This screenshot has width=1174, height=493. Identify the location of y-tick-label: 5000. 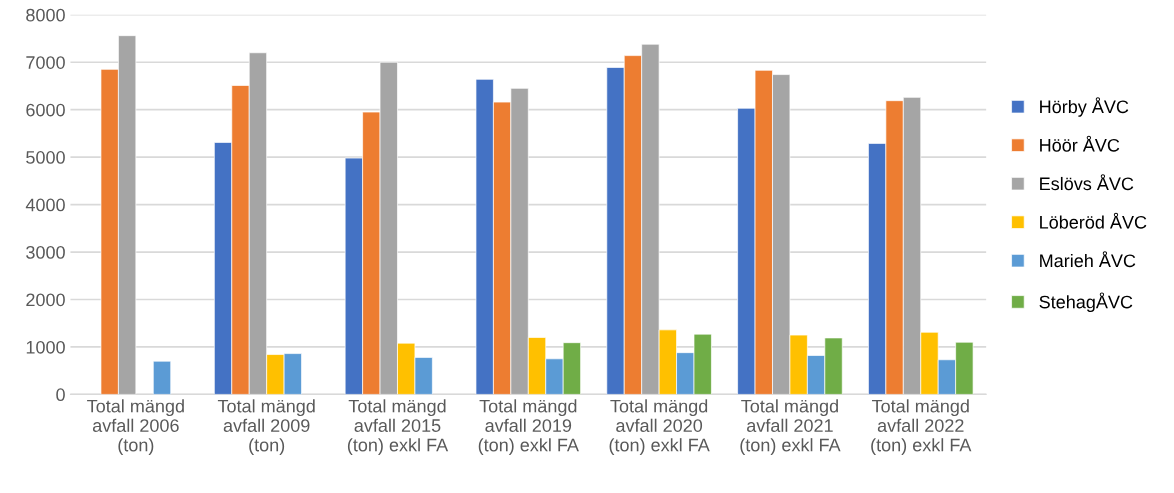
(45, 157).